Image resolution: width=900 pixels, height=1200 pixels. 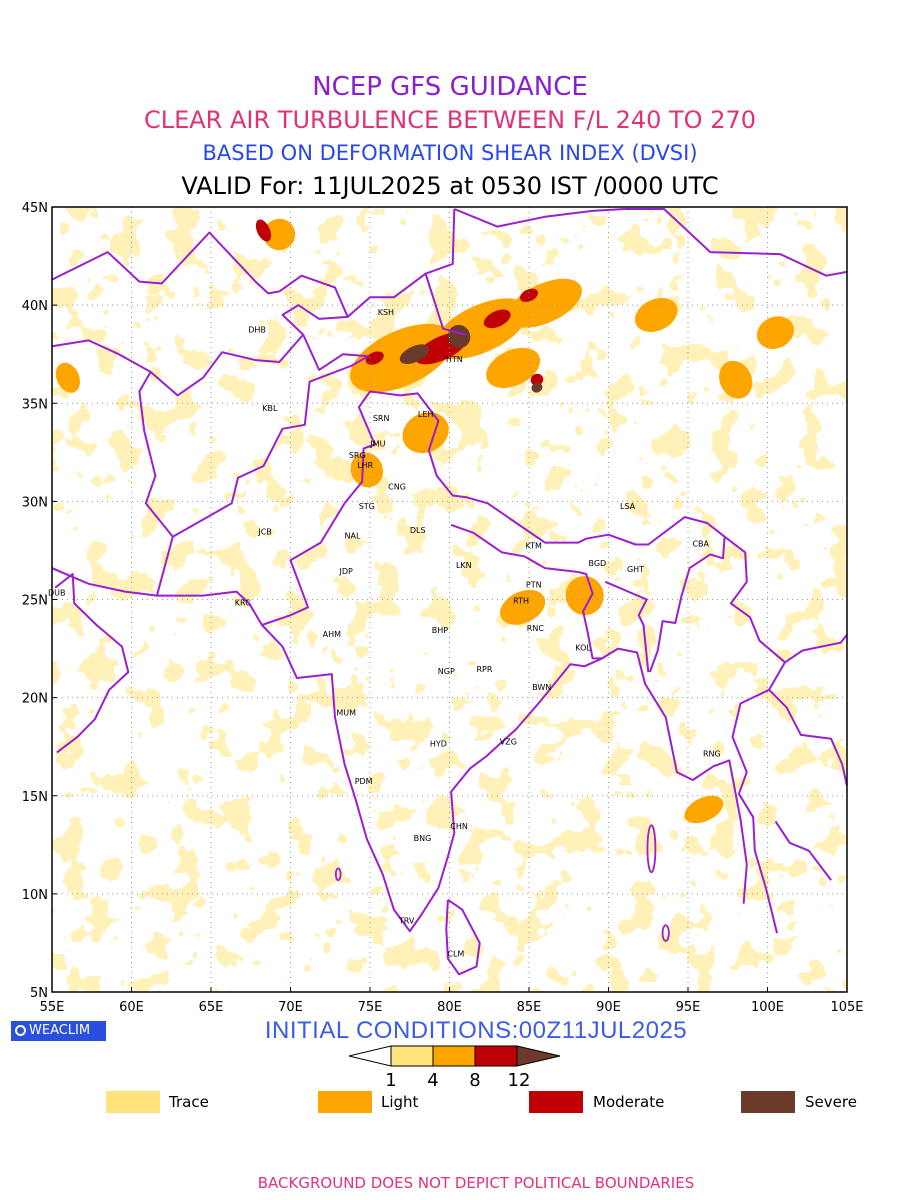 What do you see at coordinates (52, 1007) in the screenshot?
I see `x-tick-label: 55E` at bounding box center [52, 1007].